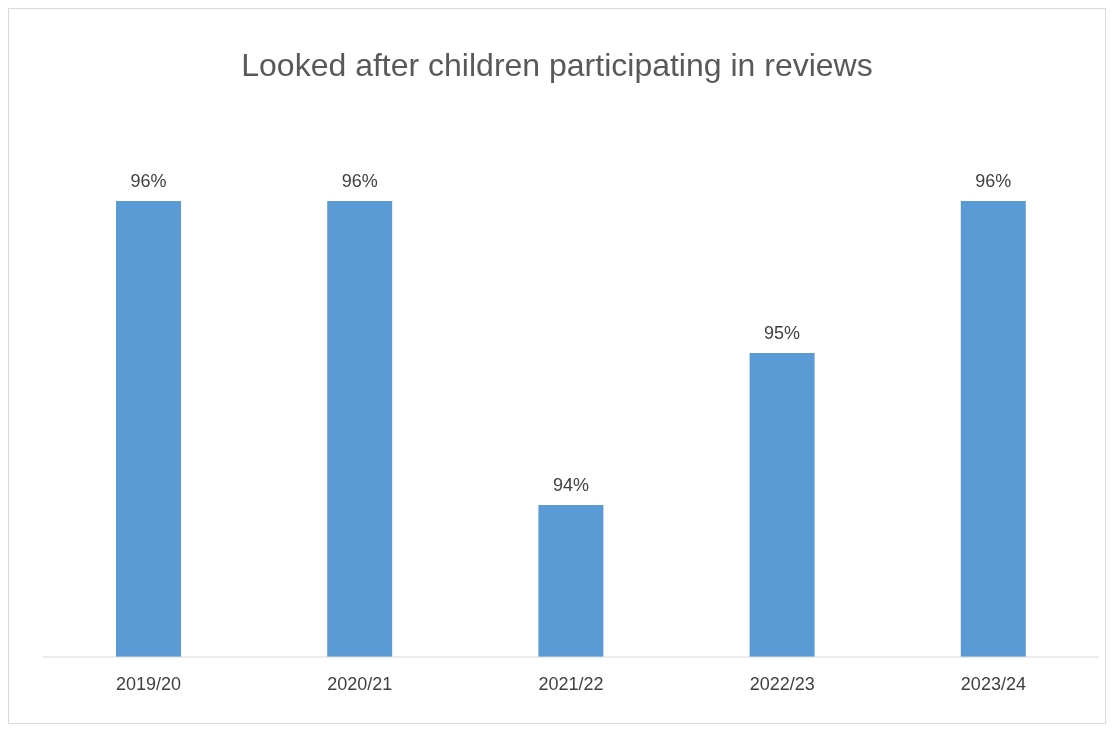  I want to click on x-tick-label: 2022/23, so click(782, 683).